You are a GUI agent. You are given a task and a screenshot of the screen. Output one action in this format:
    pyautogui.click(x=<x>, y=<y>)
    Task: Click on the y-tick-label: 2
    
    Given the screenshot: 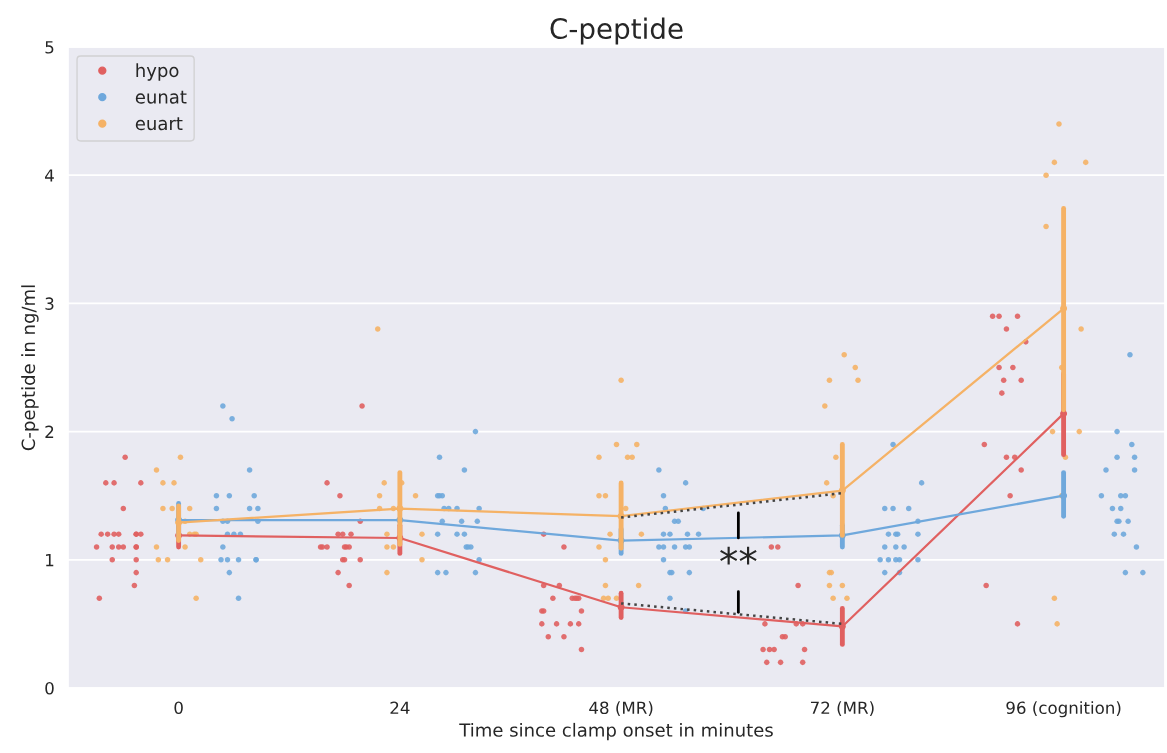 What is the action you would take?
    pyautogui.click(x=49, y=431)
    